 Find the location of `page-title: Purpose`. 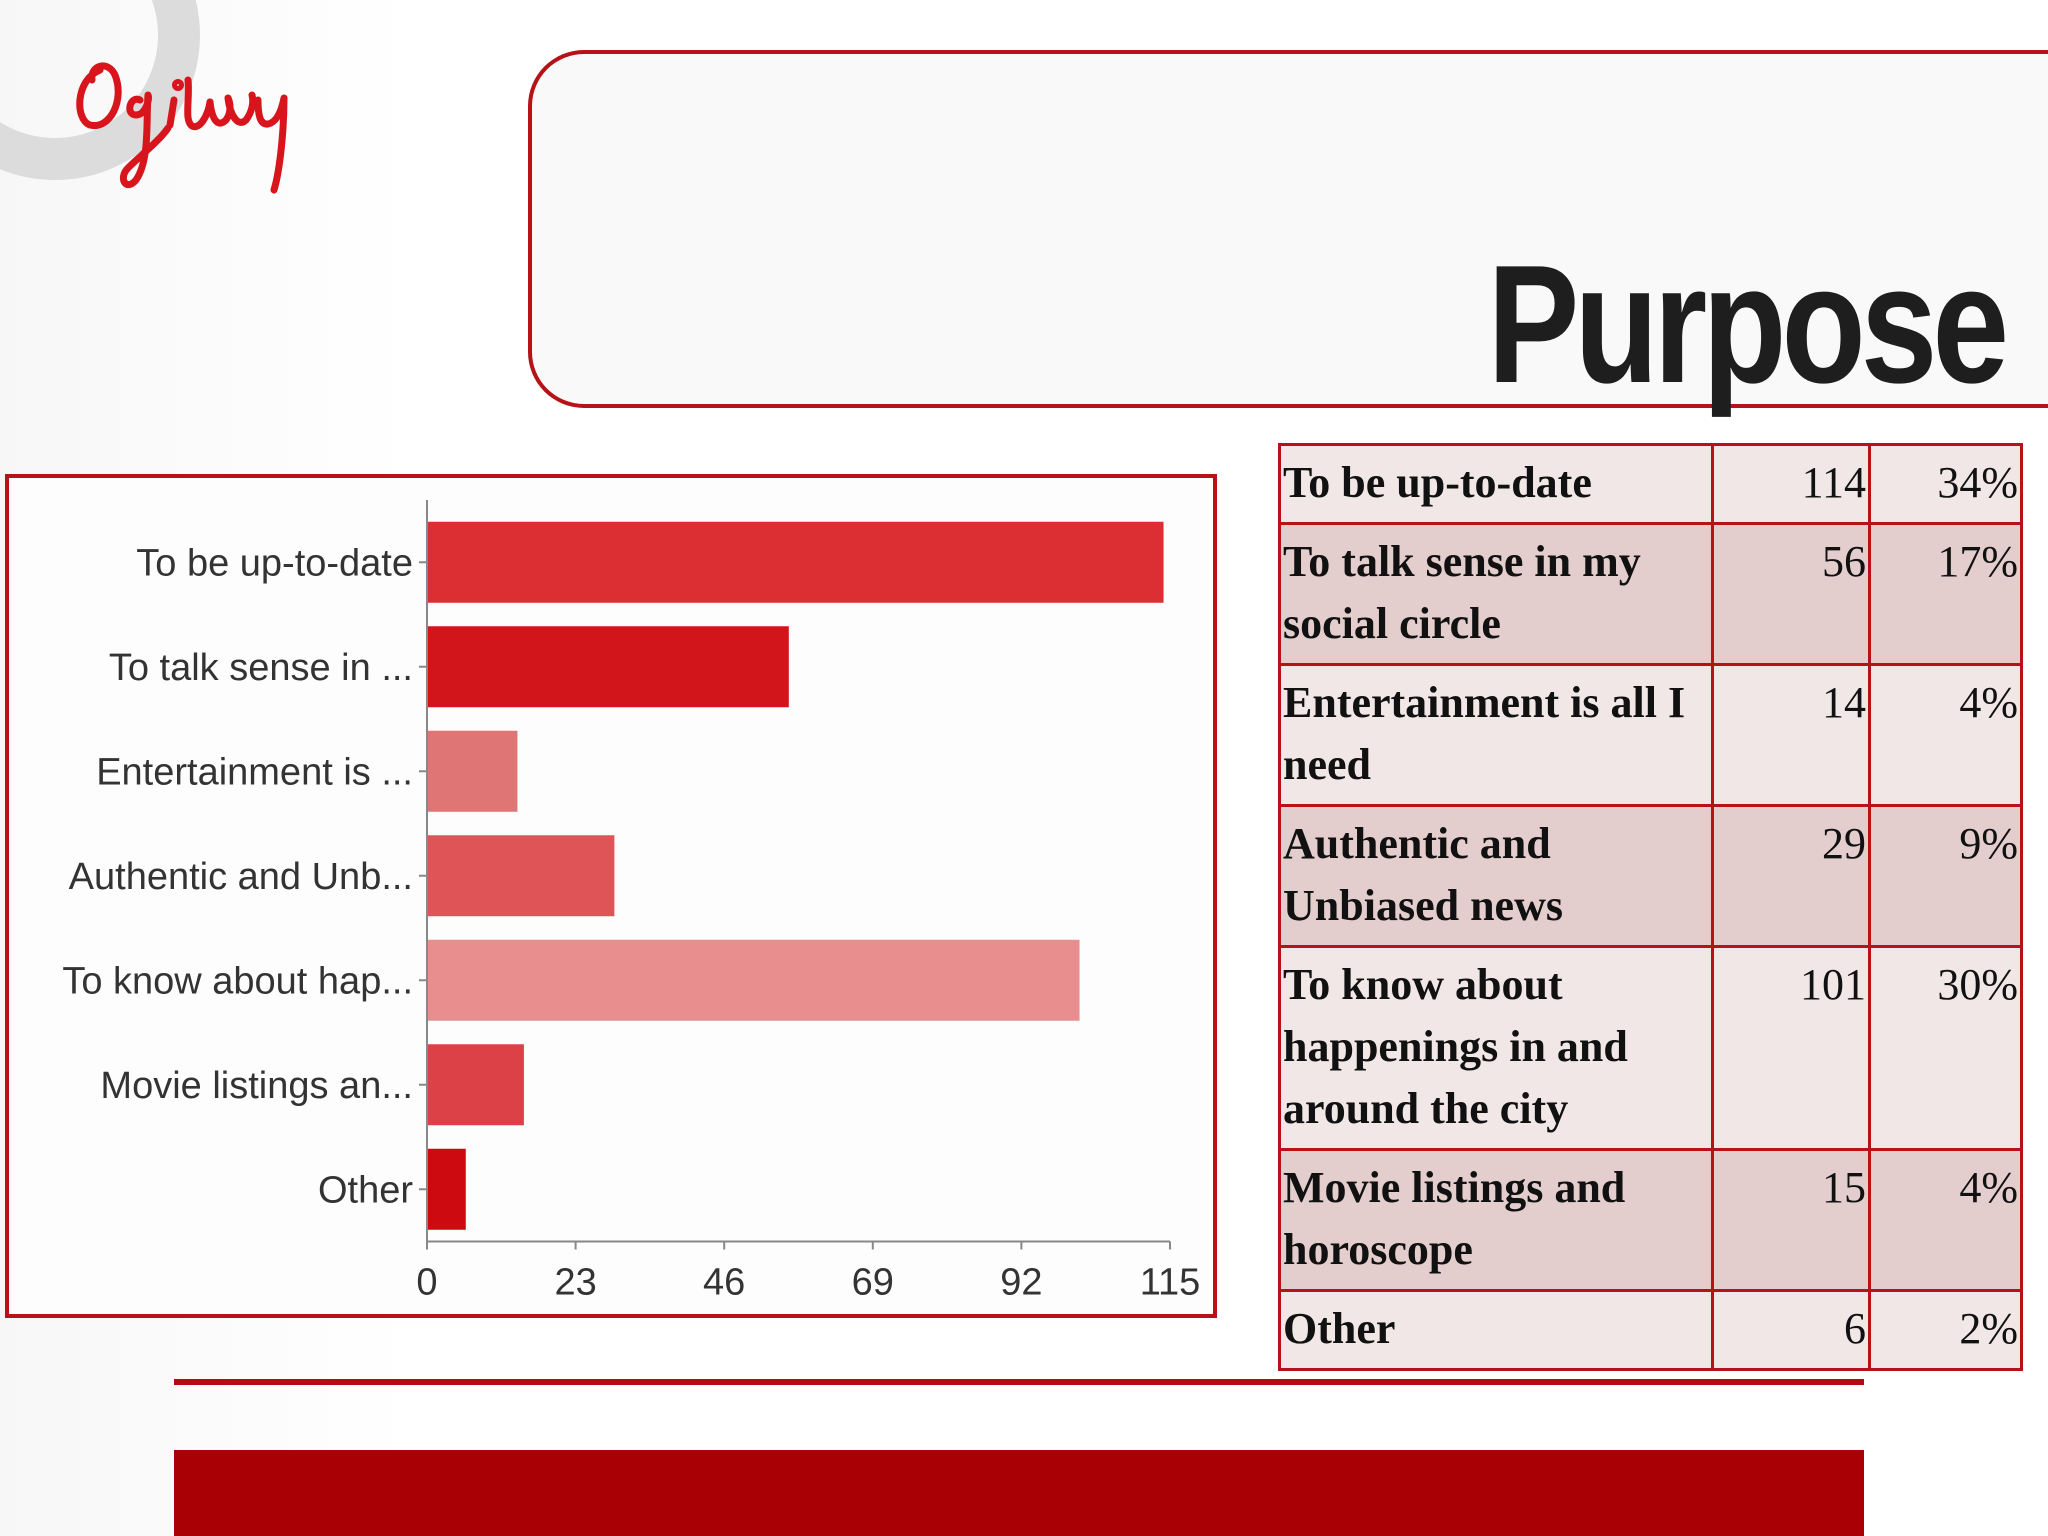

page-title: Purpose is located at coordinates (1748, 324).